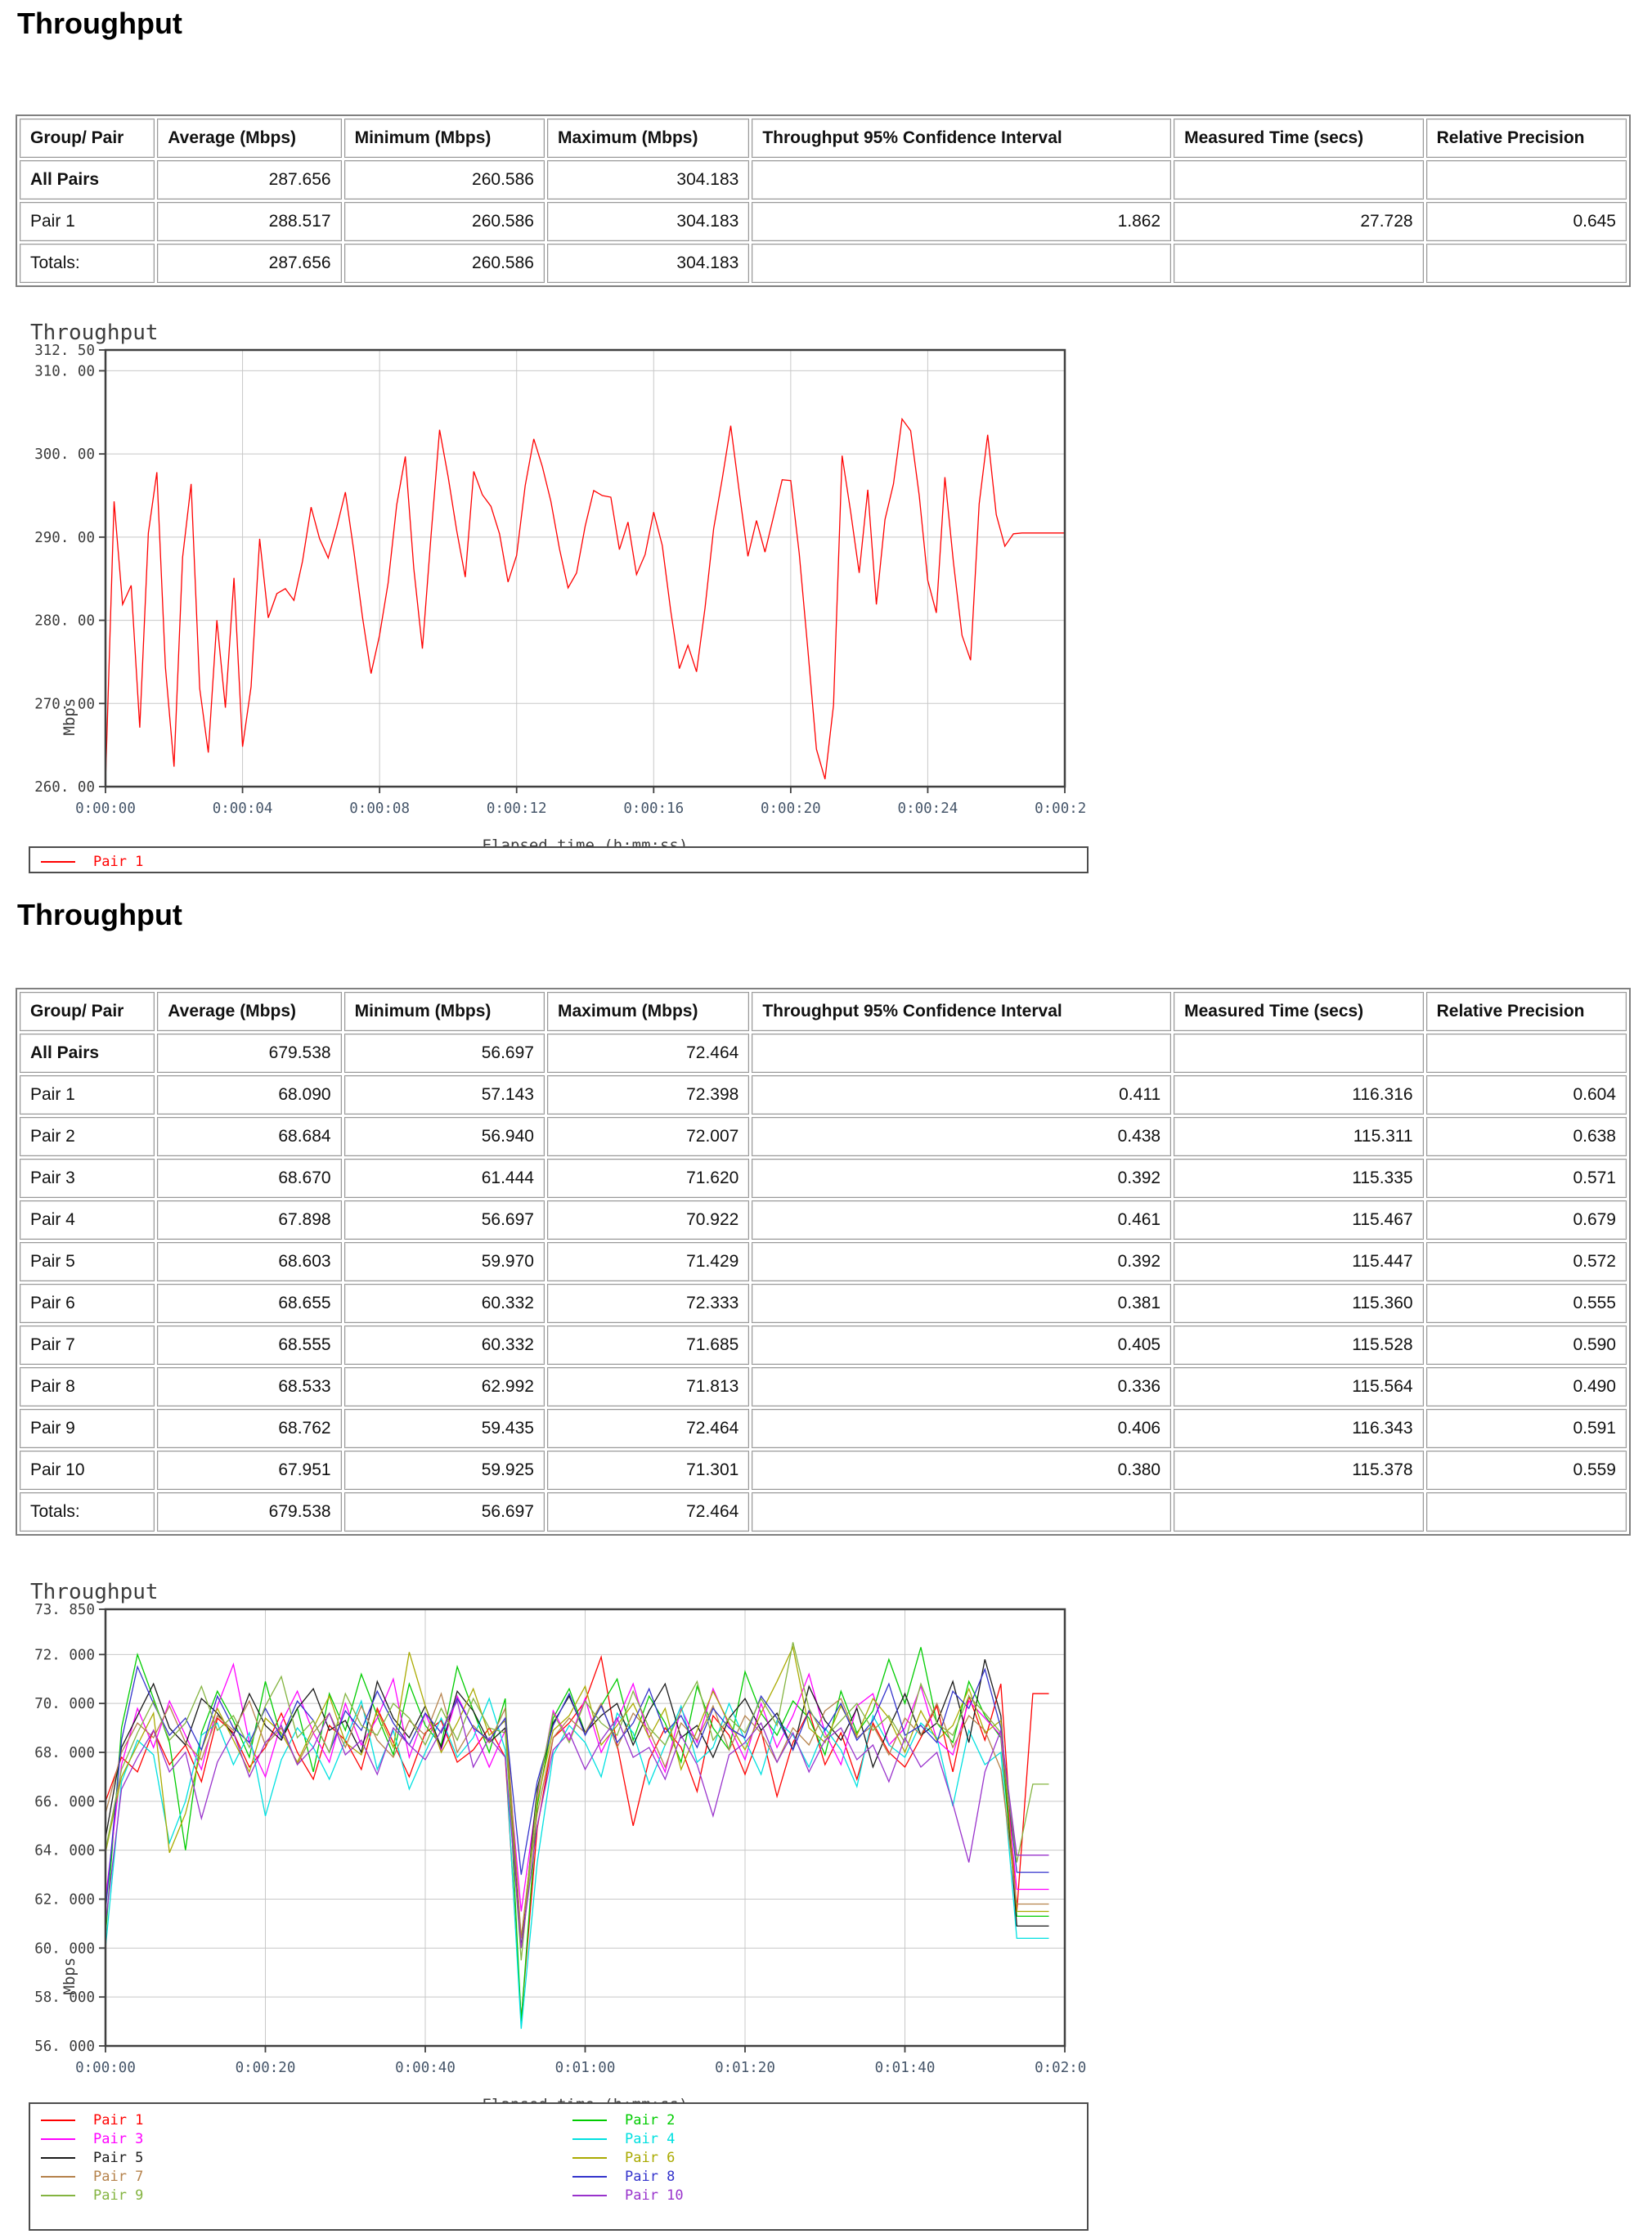 This screenshot has height=2234, width=1652. Describe the element at coordinates (444, 1178) in the screenshot. I see `cell-value: 61.444` at that location.